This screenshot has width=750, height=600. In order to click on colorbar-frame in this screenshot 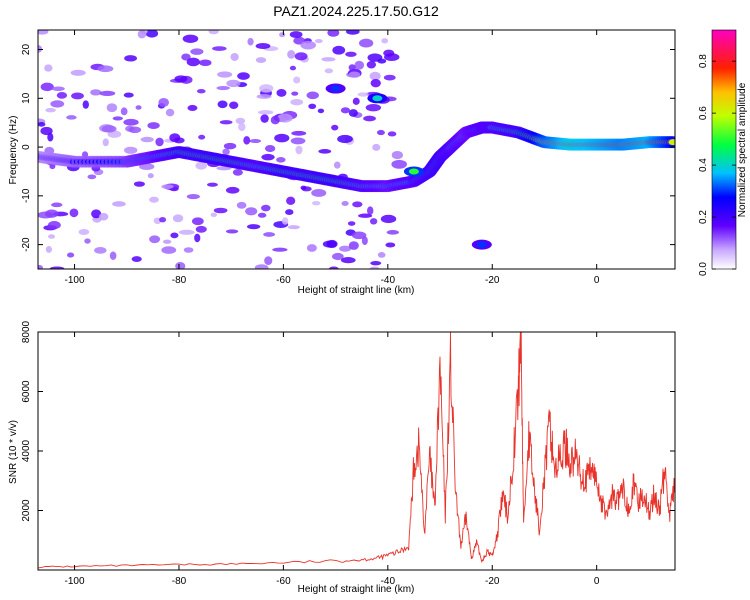, I will do `click(724, 149)`.